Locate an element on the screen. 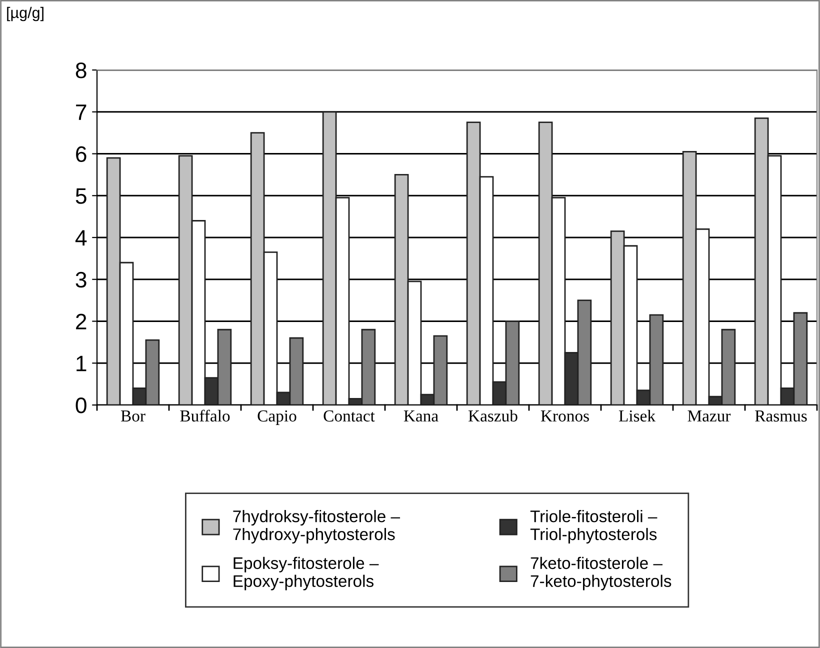 The width and height of the screenshot is (820, 648). y-tick-label: 1 is located at coordinates (81, 364).